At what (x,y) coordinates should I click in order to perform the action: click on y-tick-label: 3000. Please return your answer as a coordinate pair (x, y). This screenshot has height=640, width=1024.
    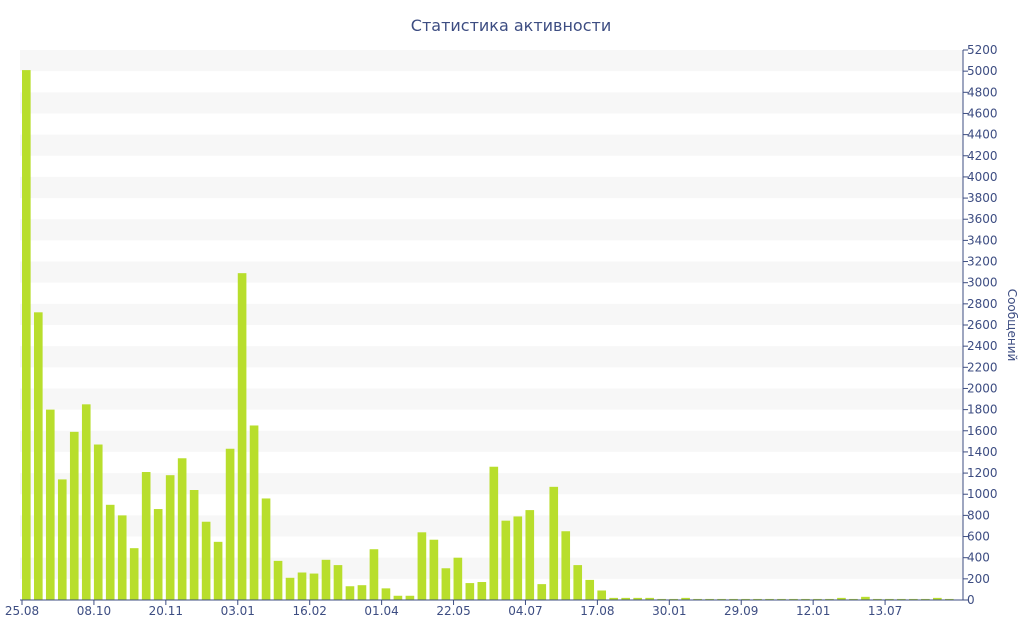
    Looking at the image, I should click on (982, 283).